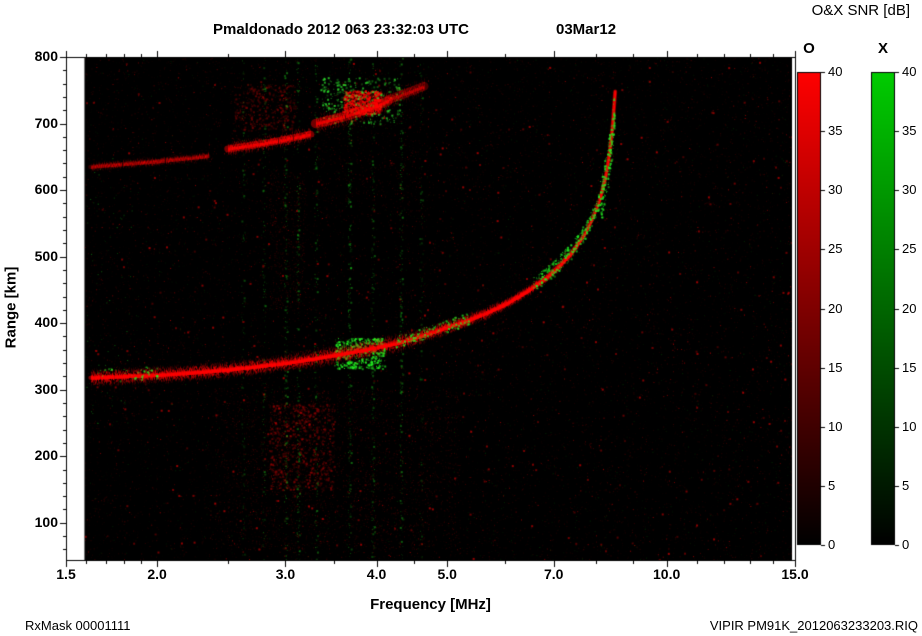  I want to click on y-tick-label: 200, so click(46, 455).